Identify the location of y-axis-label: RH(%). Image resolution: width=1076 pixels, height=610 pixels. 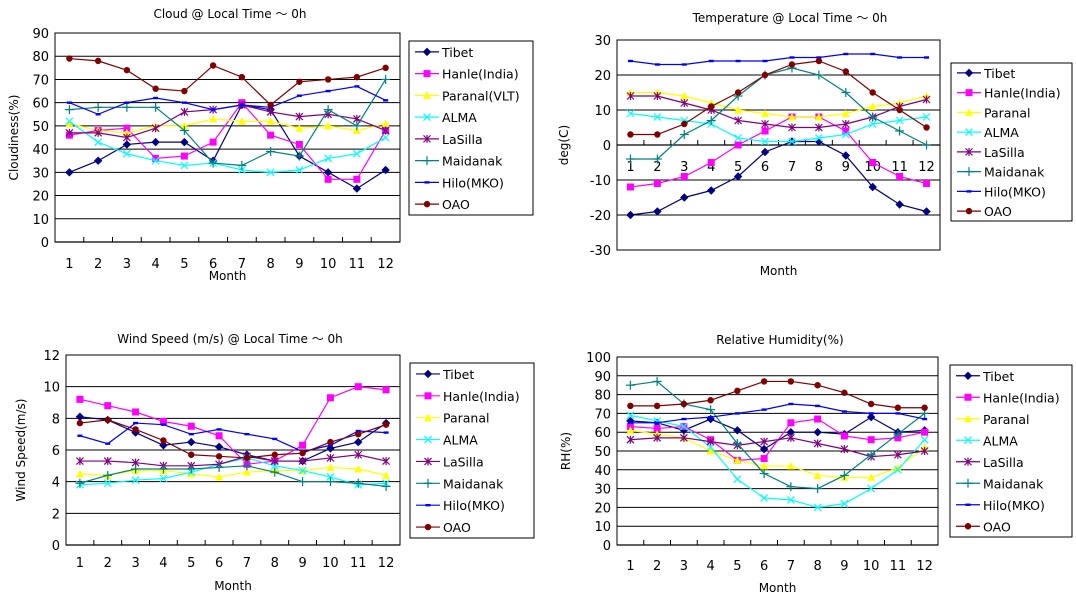
(566, 451).